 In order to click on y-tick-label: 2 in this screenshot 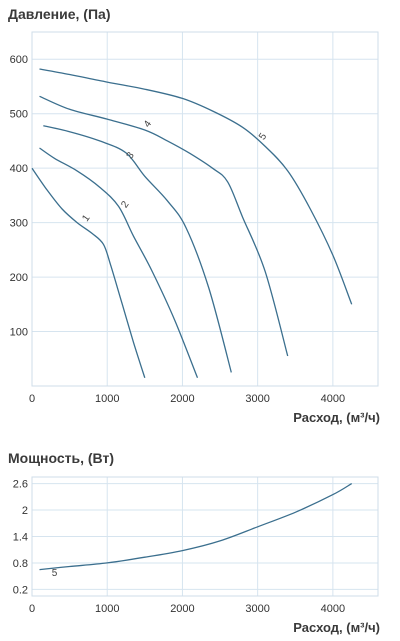, I will do `click(25, 511)`.